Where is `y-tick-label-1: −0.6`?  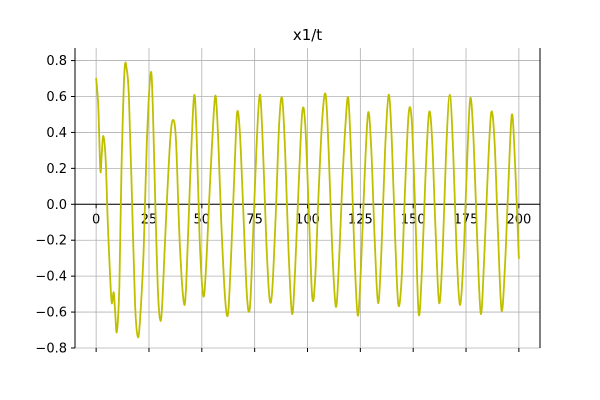
y-tick-label-1: −0.6 is located at coordinates (51, 313).